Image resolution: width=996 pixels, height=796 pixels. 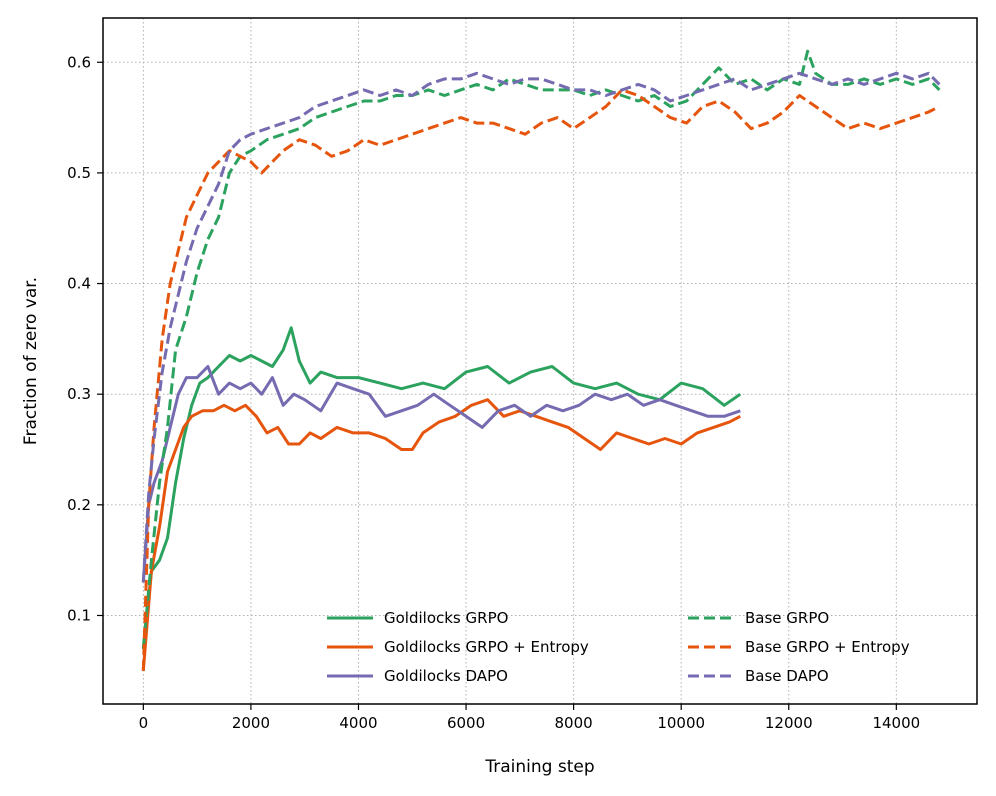 I want to click on legend-label: Base GRPO + Entropy, so click(x=827, y=647).